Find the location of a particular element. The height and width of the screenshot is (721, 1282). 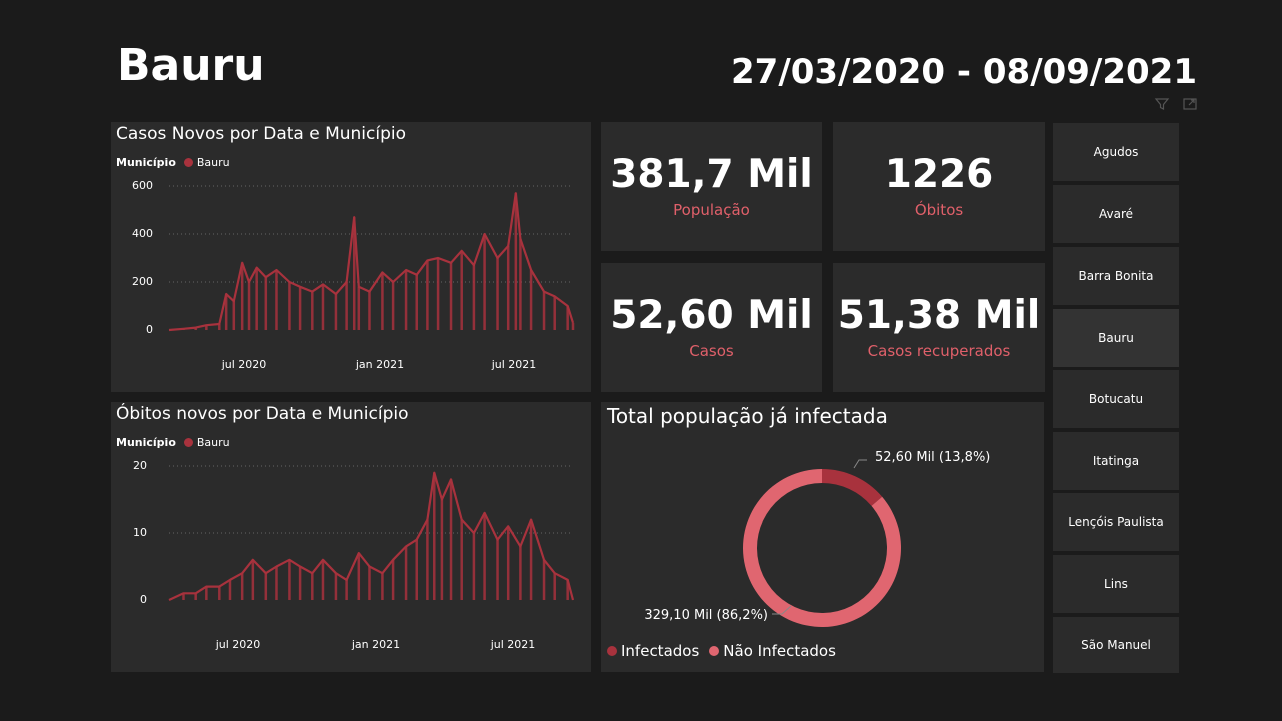

deaths-chart-legend: Município Bauru is located at coordinates (173, 442).